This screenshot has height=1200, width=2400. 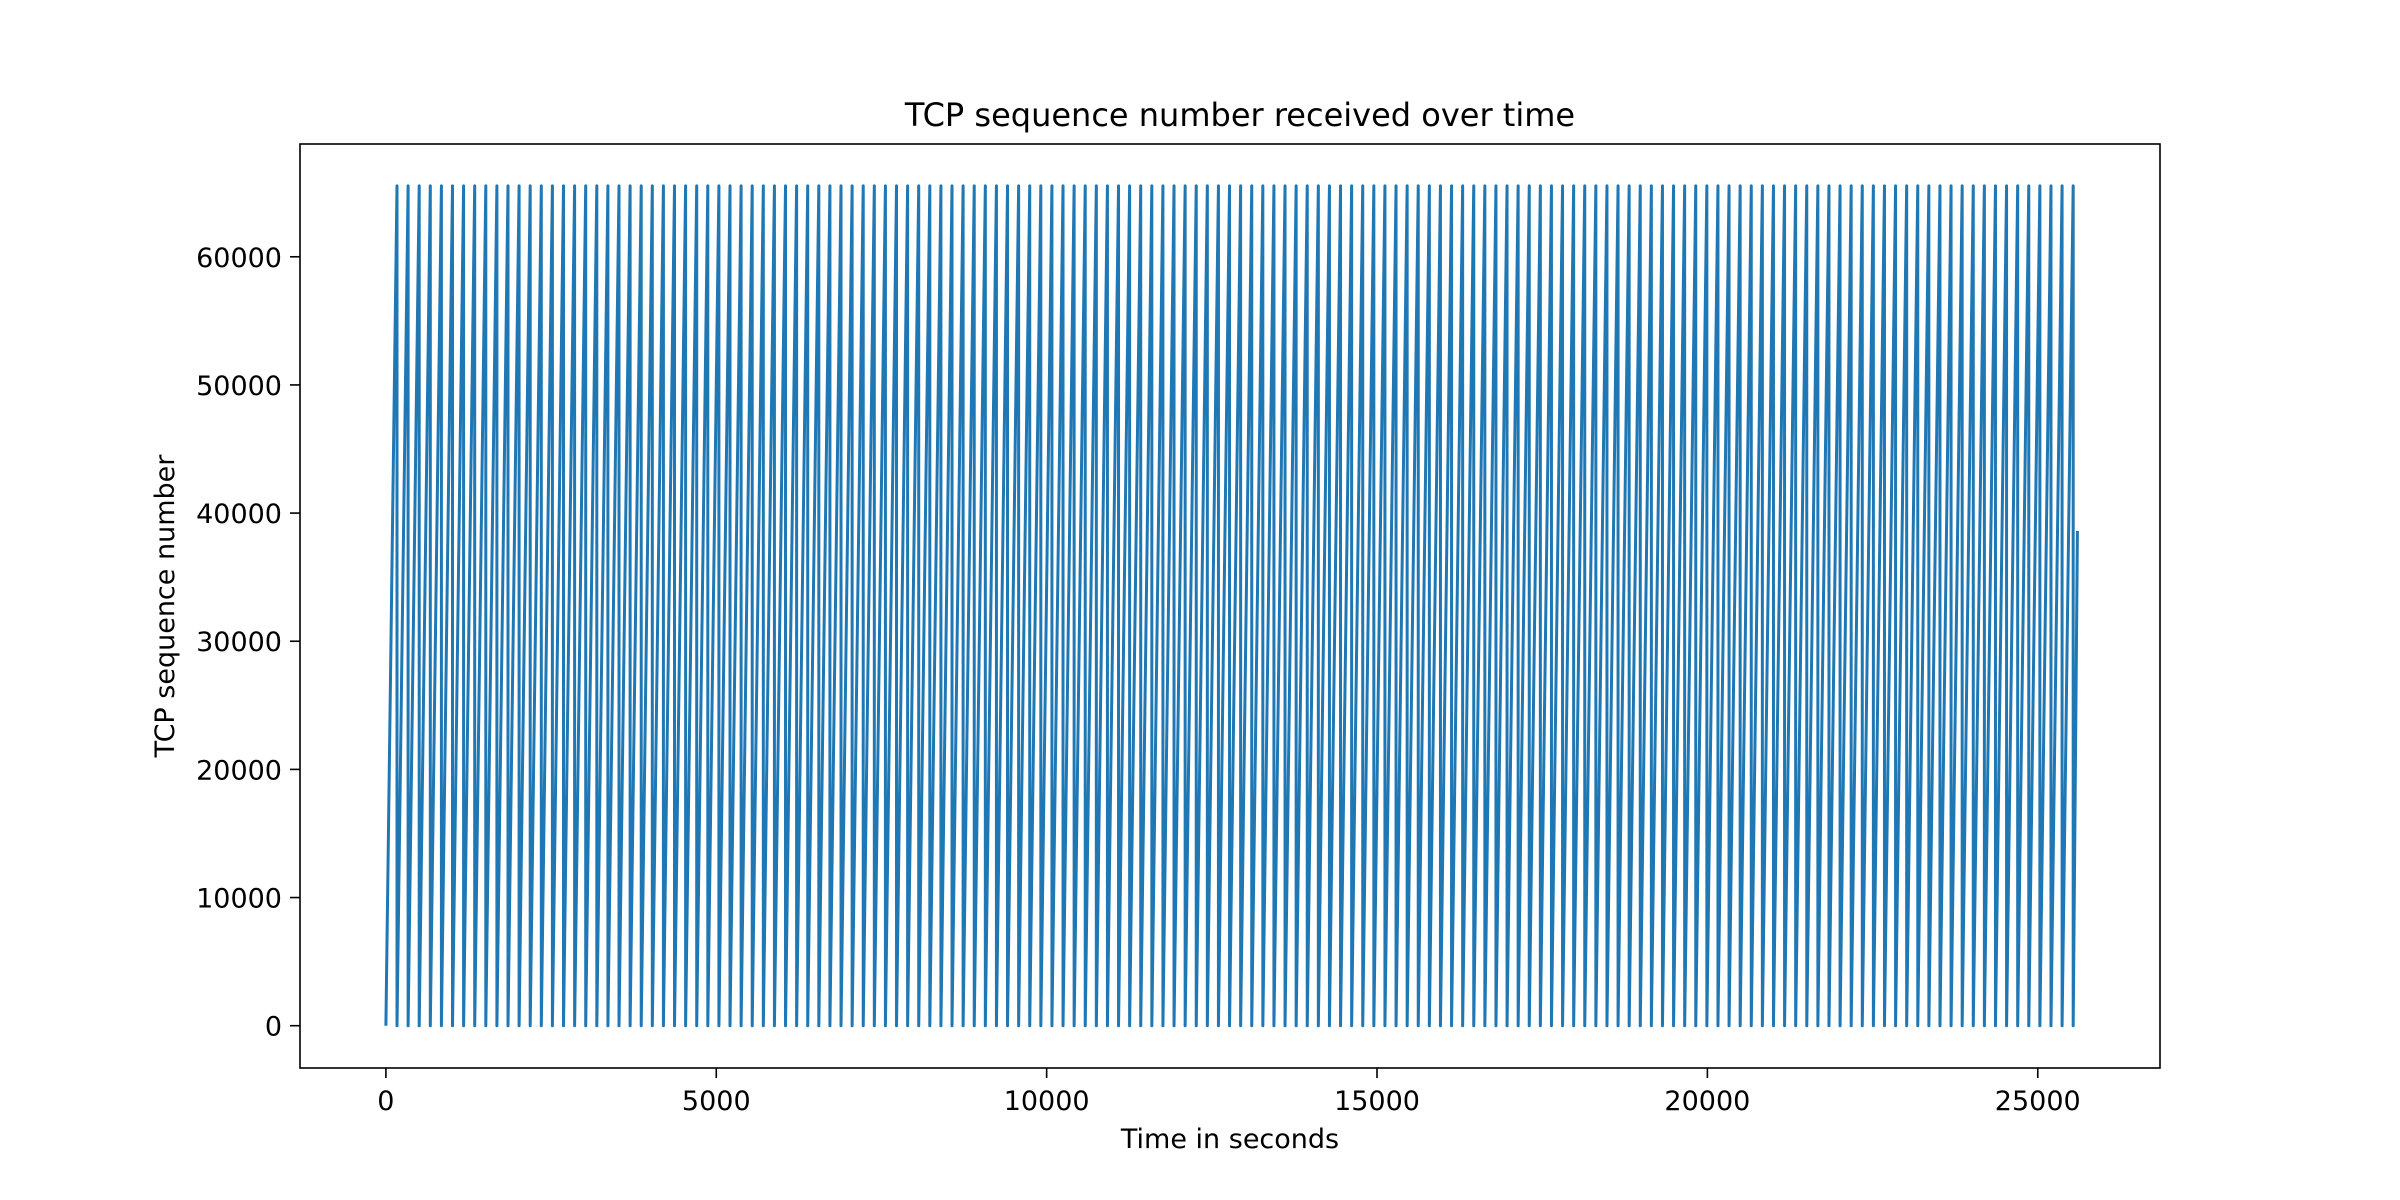 I want to click on x-tick-label: 5000, so click(x=716, y=1101).